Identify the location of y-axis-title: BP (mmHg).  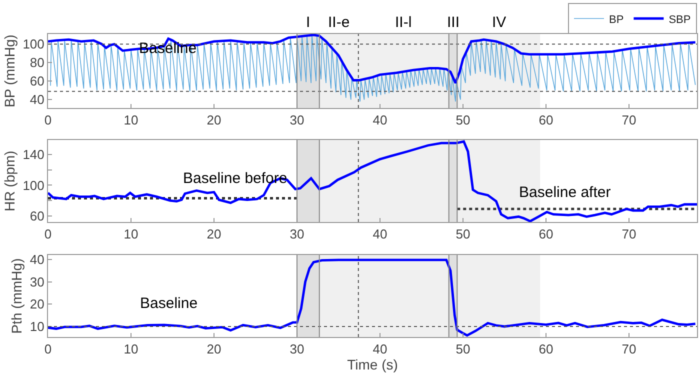
(9, 71).